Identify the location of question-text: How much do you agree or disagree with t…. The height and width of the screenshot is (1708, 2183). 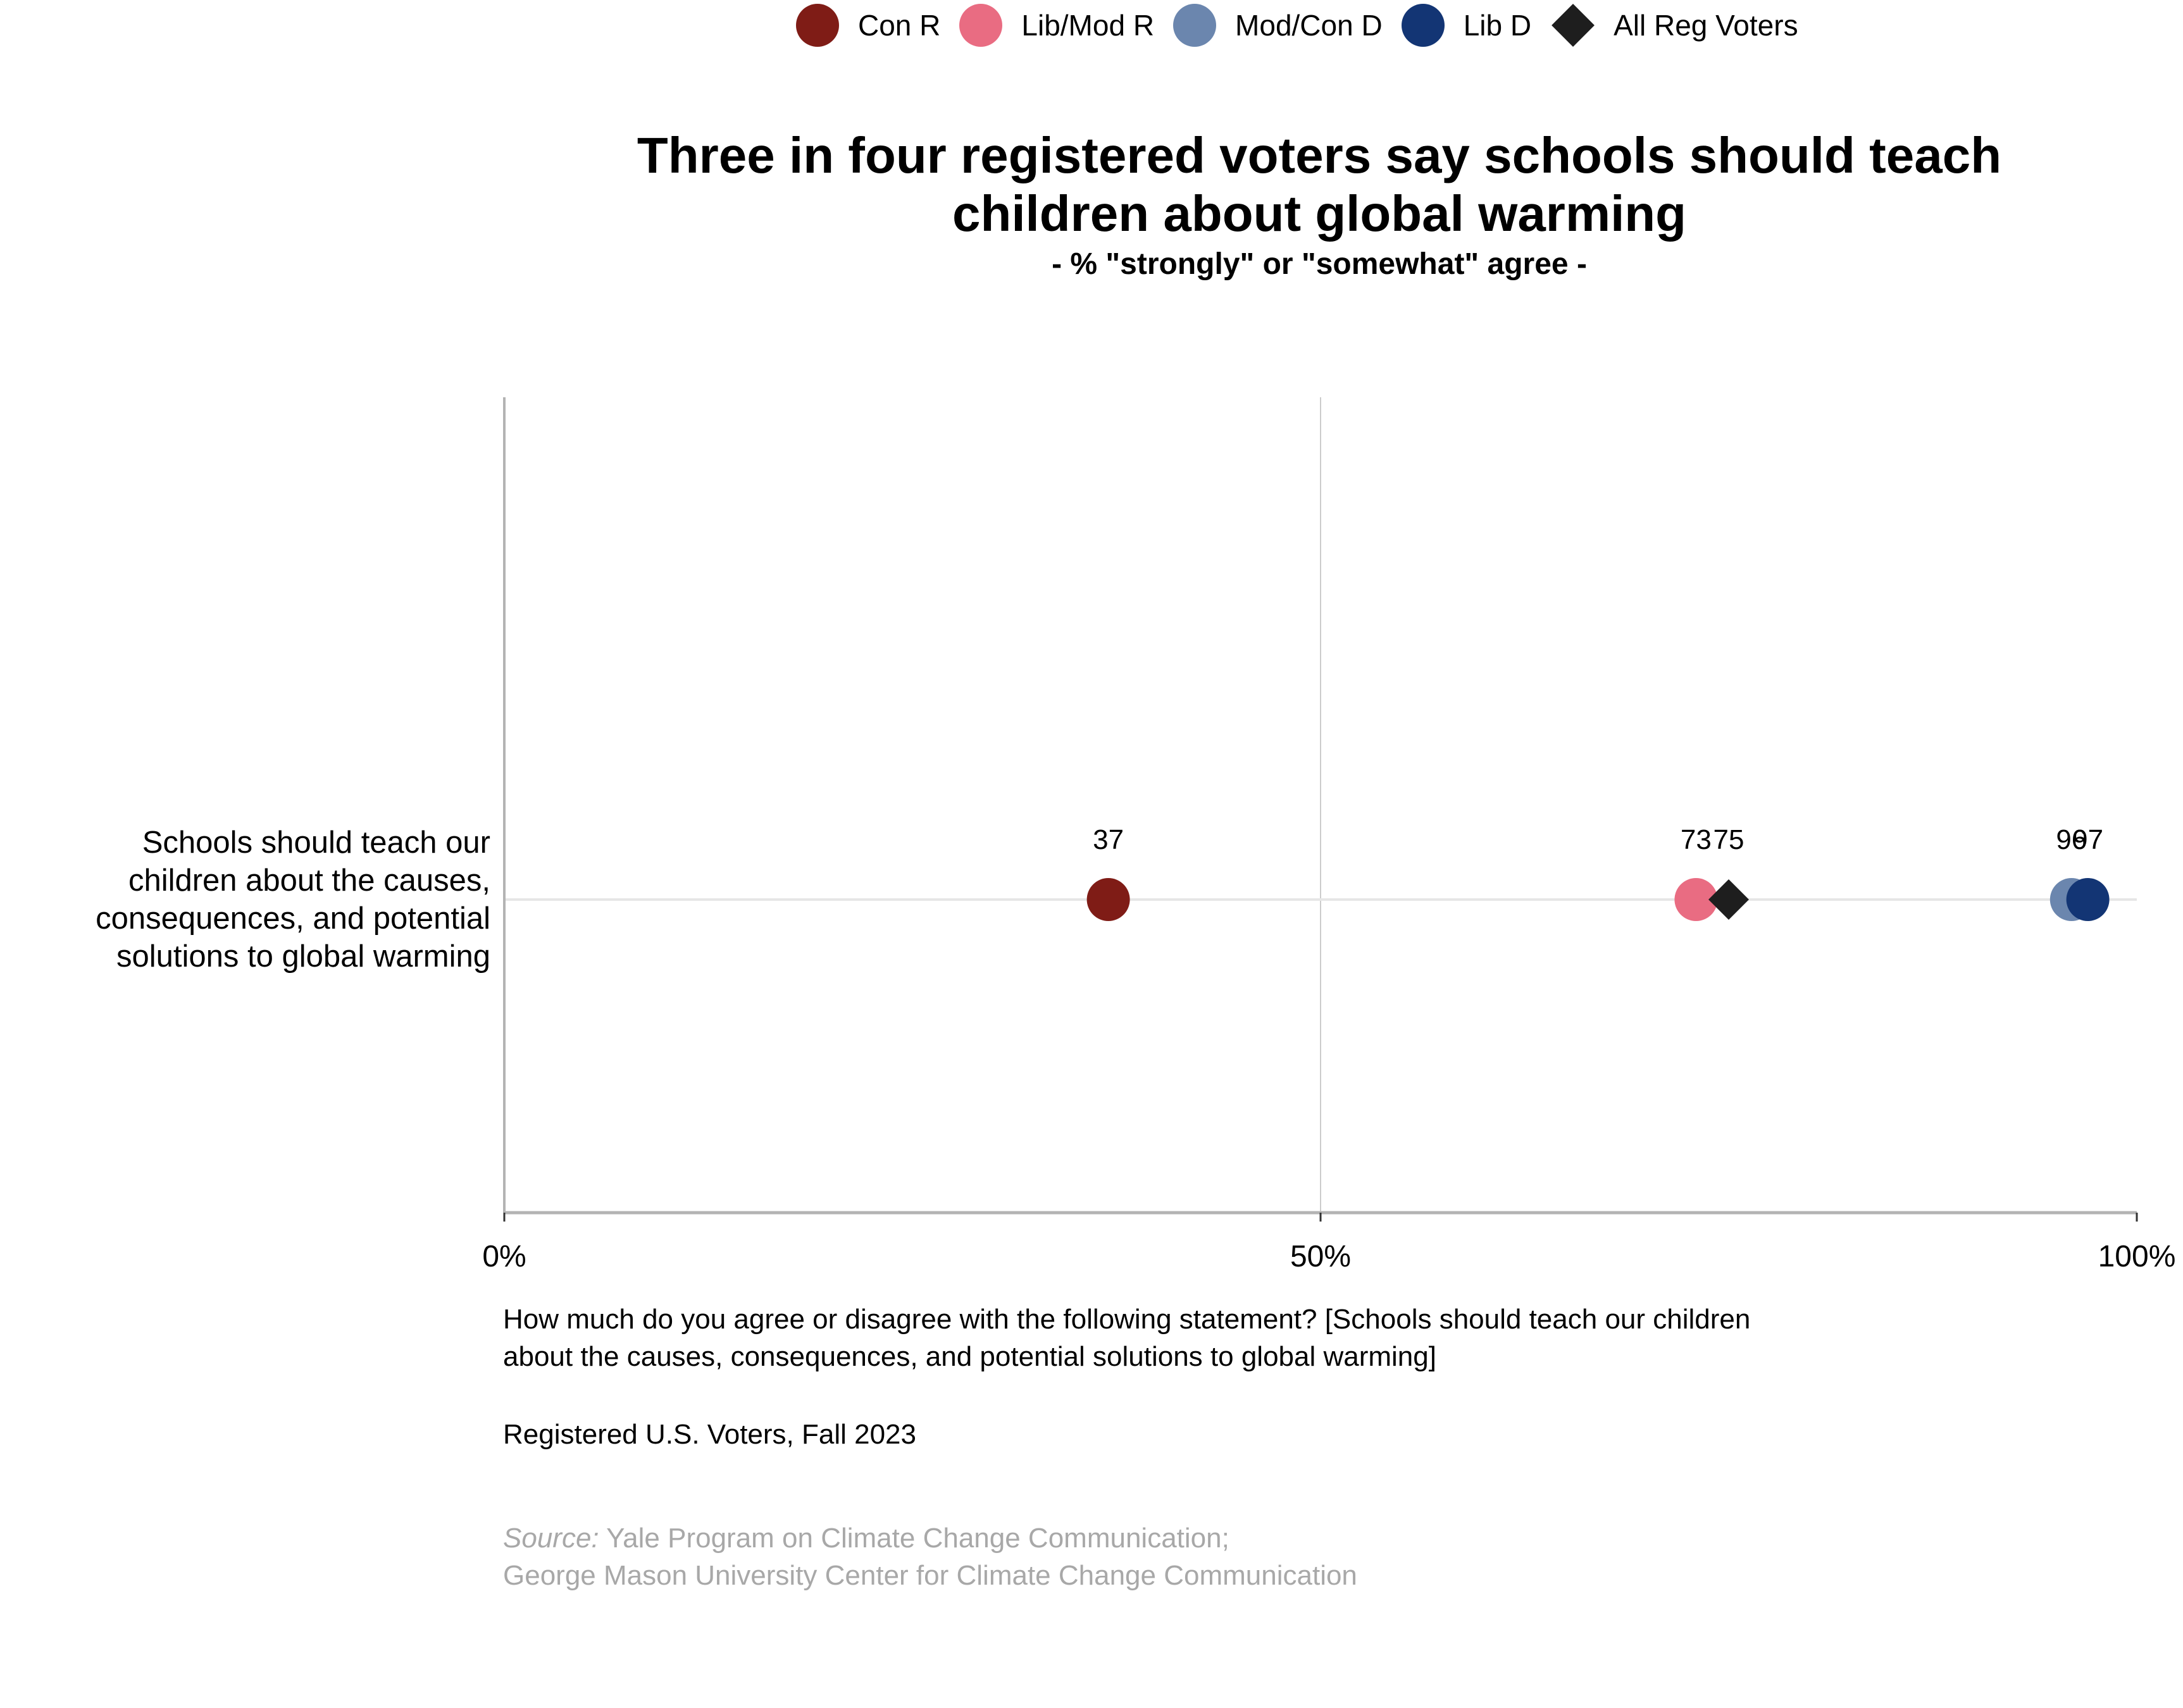
(1262, 1338).